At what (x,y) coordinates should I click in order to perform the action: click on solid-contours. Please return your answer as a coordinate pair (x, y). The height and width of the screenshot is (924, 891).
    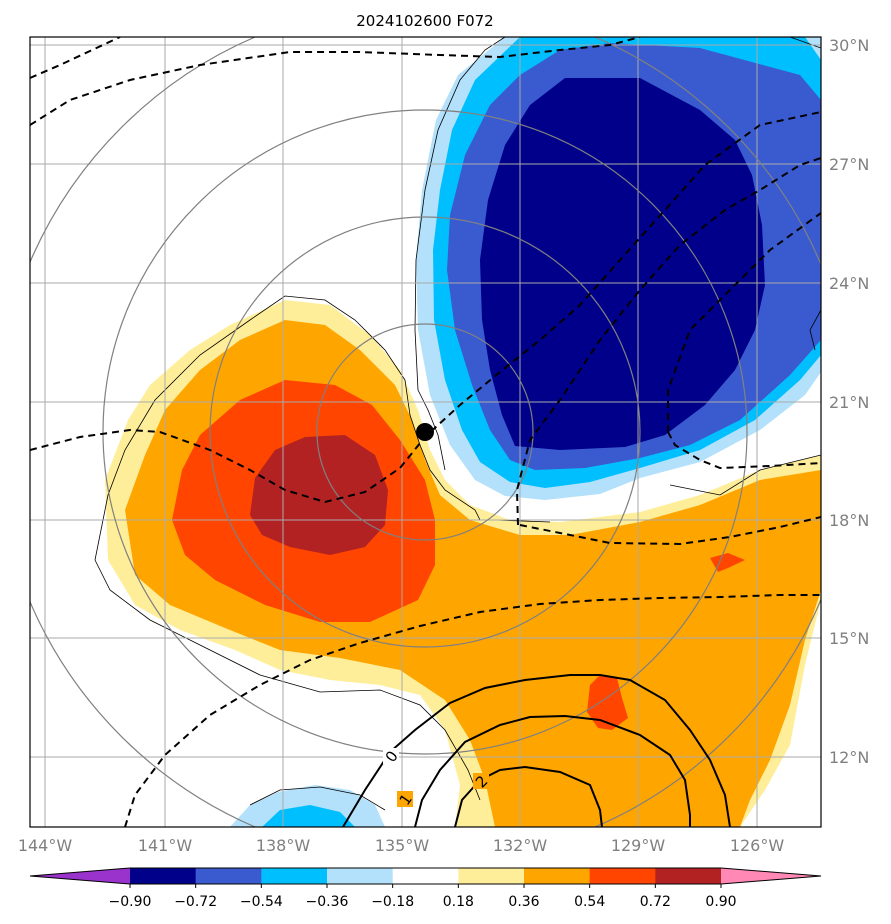
    Looking at the image, I should click on (536, 750).